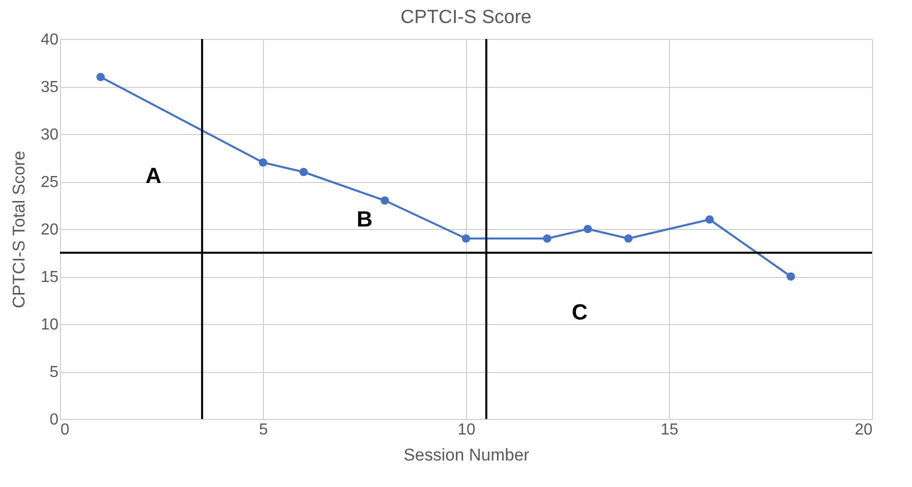 This screenshot has height=487, width=912. What do you see at coordinates (54, 372) in the screenshot?
I see `y-tick-label: 5` at bounding box center [54, 372].